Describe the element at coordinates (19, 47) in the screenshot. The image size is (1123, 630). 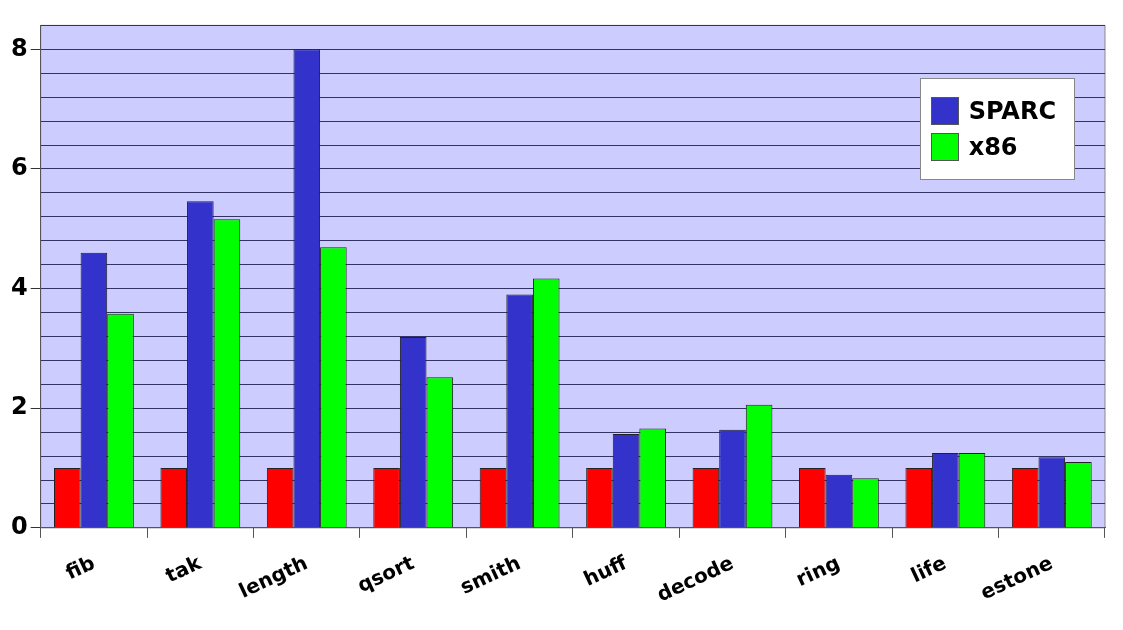
I see `y-tick-label: 8` at that location.